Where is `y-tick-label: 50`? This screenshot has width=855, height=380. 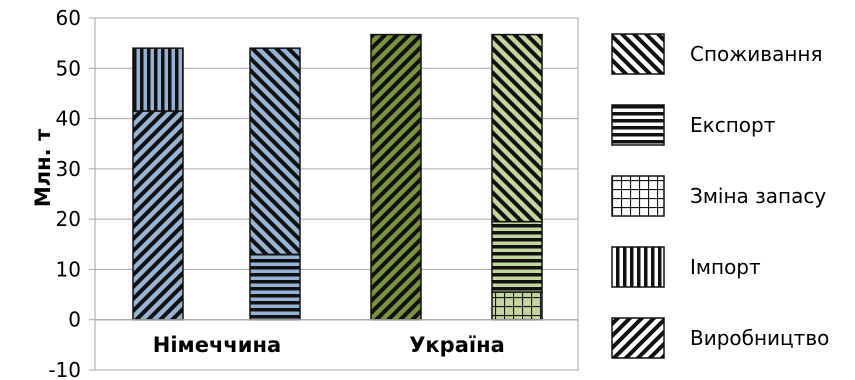
y-tick-label: 50 is located at coordinates (68, 68).